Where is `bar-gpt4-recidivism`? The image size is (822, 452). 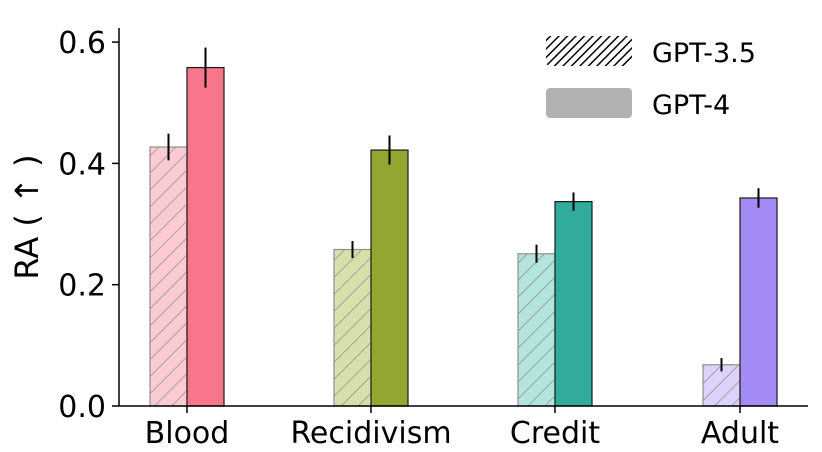
bar-gpt4-recidivism is located at coordinates (389, 278).